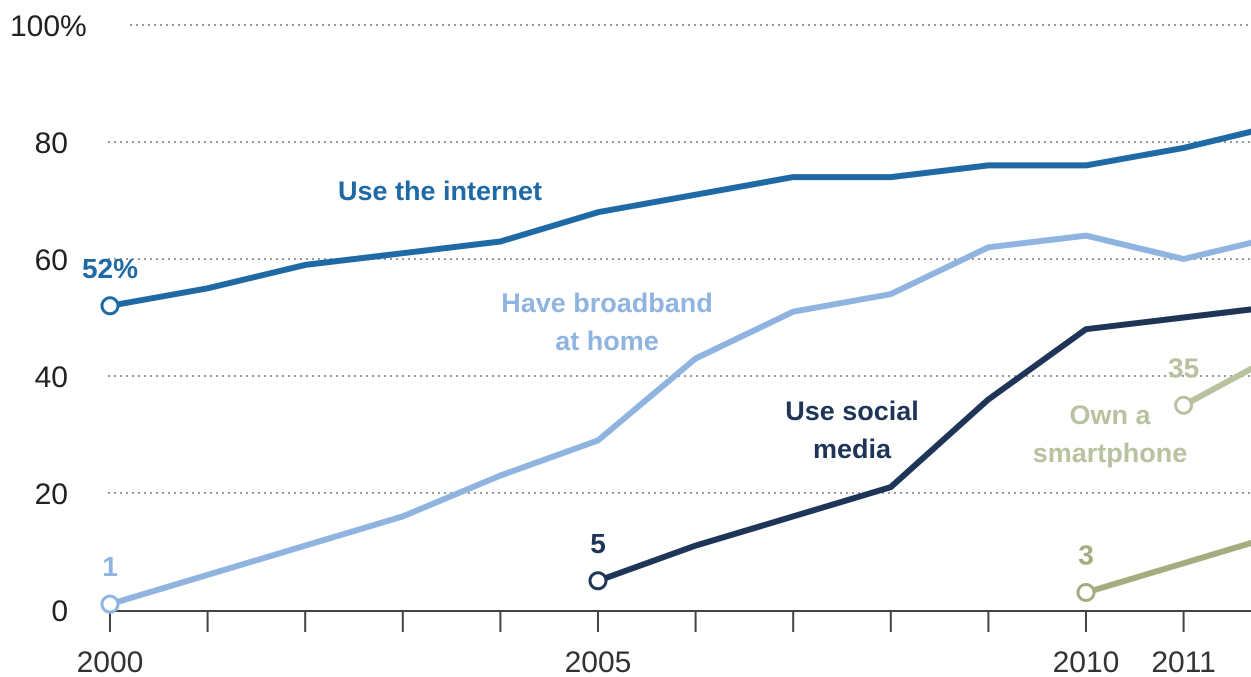  Describe the element at coordinates (51, 494) in the screenshot. I see `y-tick-label: 20` at that location.